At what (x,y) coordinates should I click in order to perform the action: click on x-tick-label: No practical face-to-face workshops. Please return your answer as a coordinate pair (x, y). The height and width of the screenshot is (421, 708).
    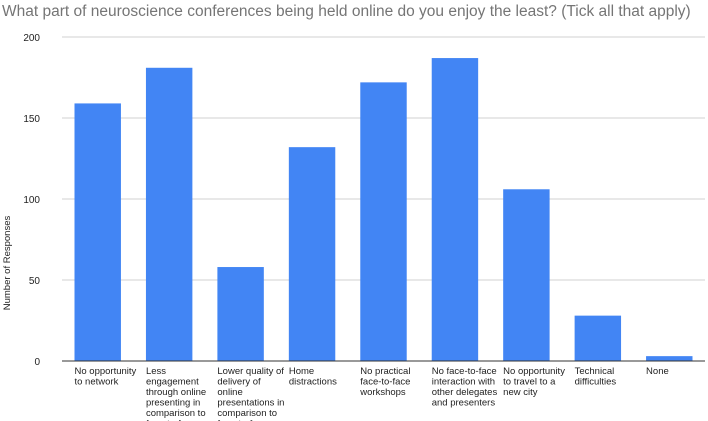
    Looking at the image, I should click on (384, 382).